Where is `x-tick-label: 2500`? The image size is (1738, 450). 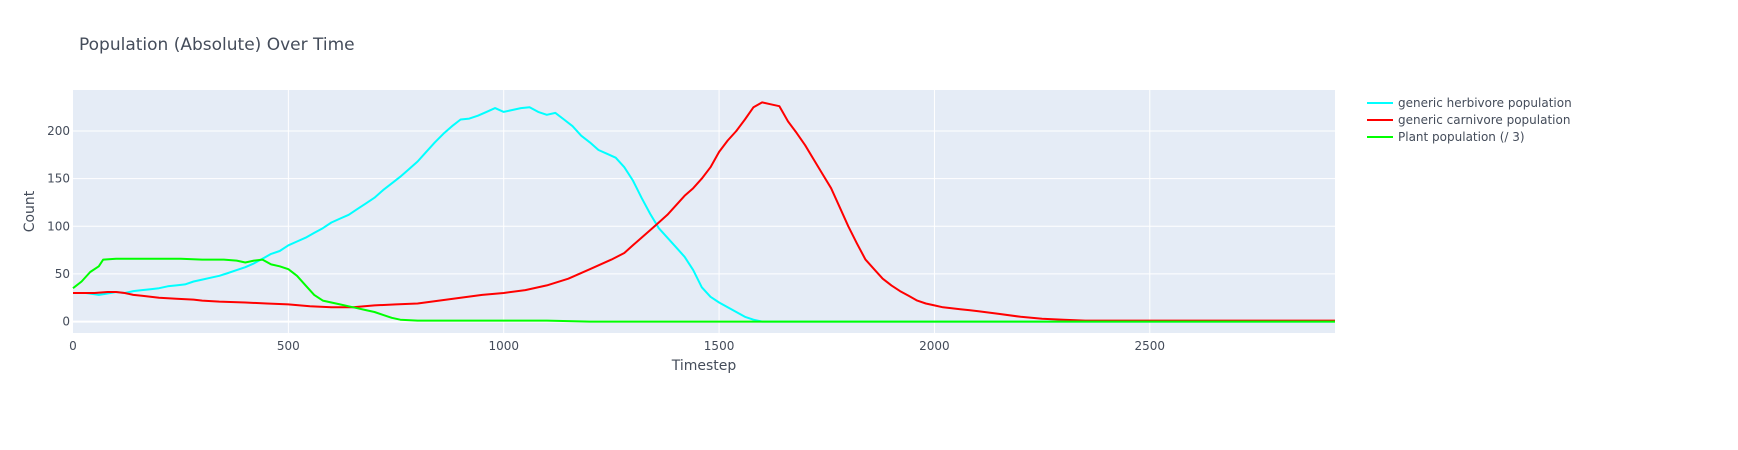
x-tick-label: 2500 is located at coordinates (1150, 346).